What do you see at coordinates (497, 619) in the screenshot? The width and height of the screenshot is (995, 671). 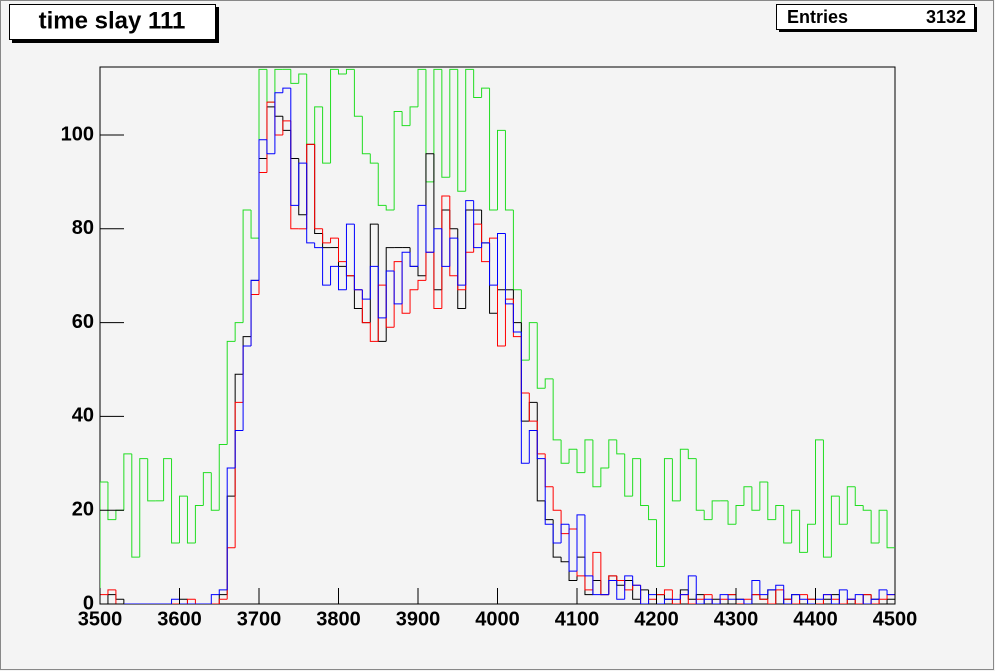 I see `x-tick-label: 4000` at bounding box center [497, 619].